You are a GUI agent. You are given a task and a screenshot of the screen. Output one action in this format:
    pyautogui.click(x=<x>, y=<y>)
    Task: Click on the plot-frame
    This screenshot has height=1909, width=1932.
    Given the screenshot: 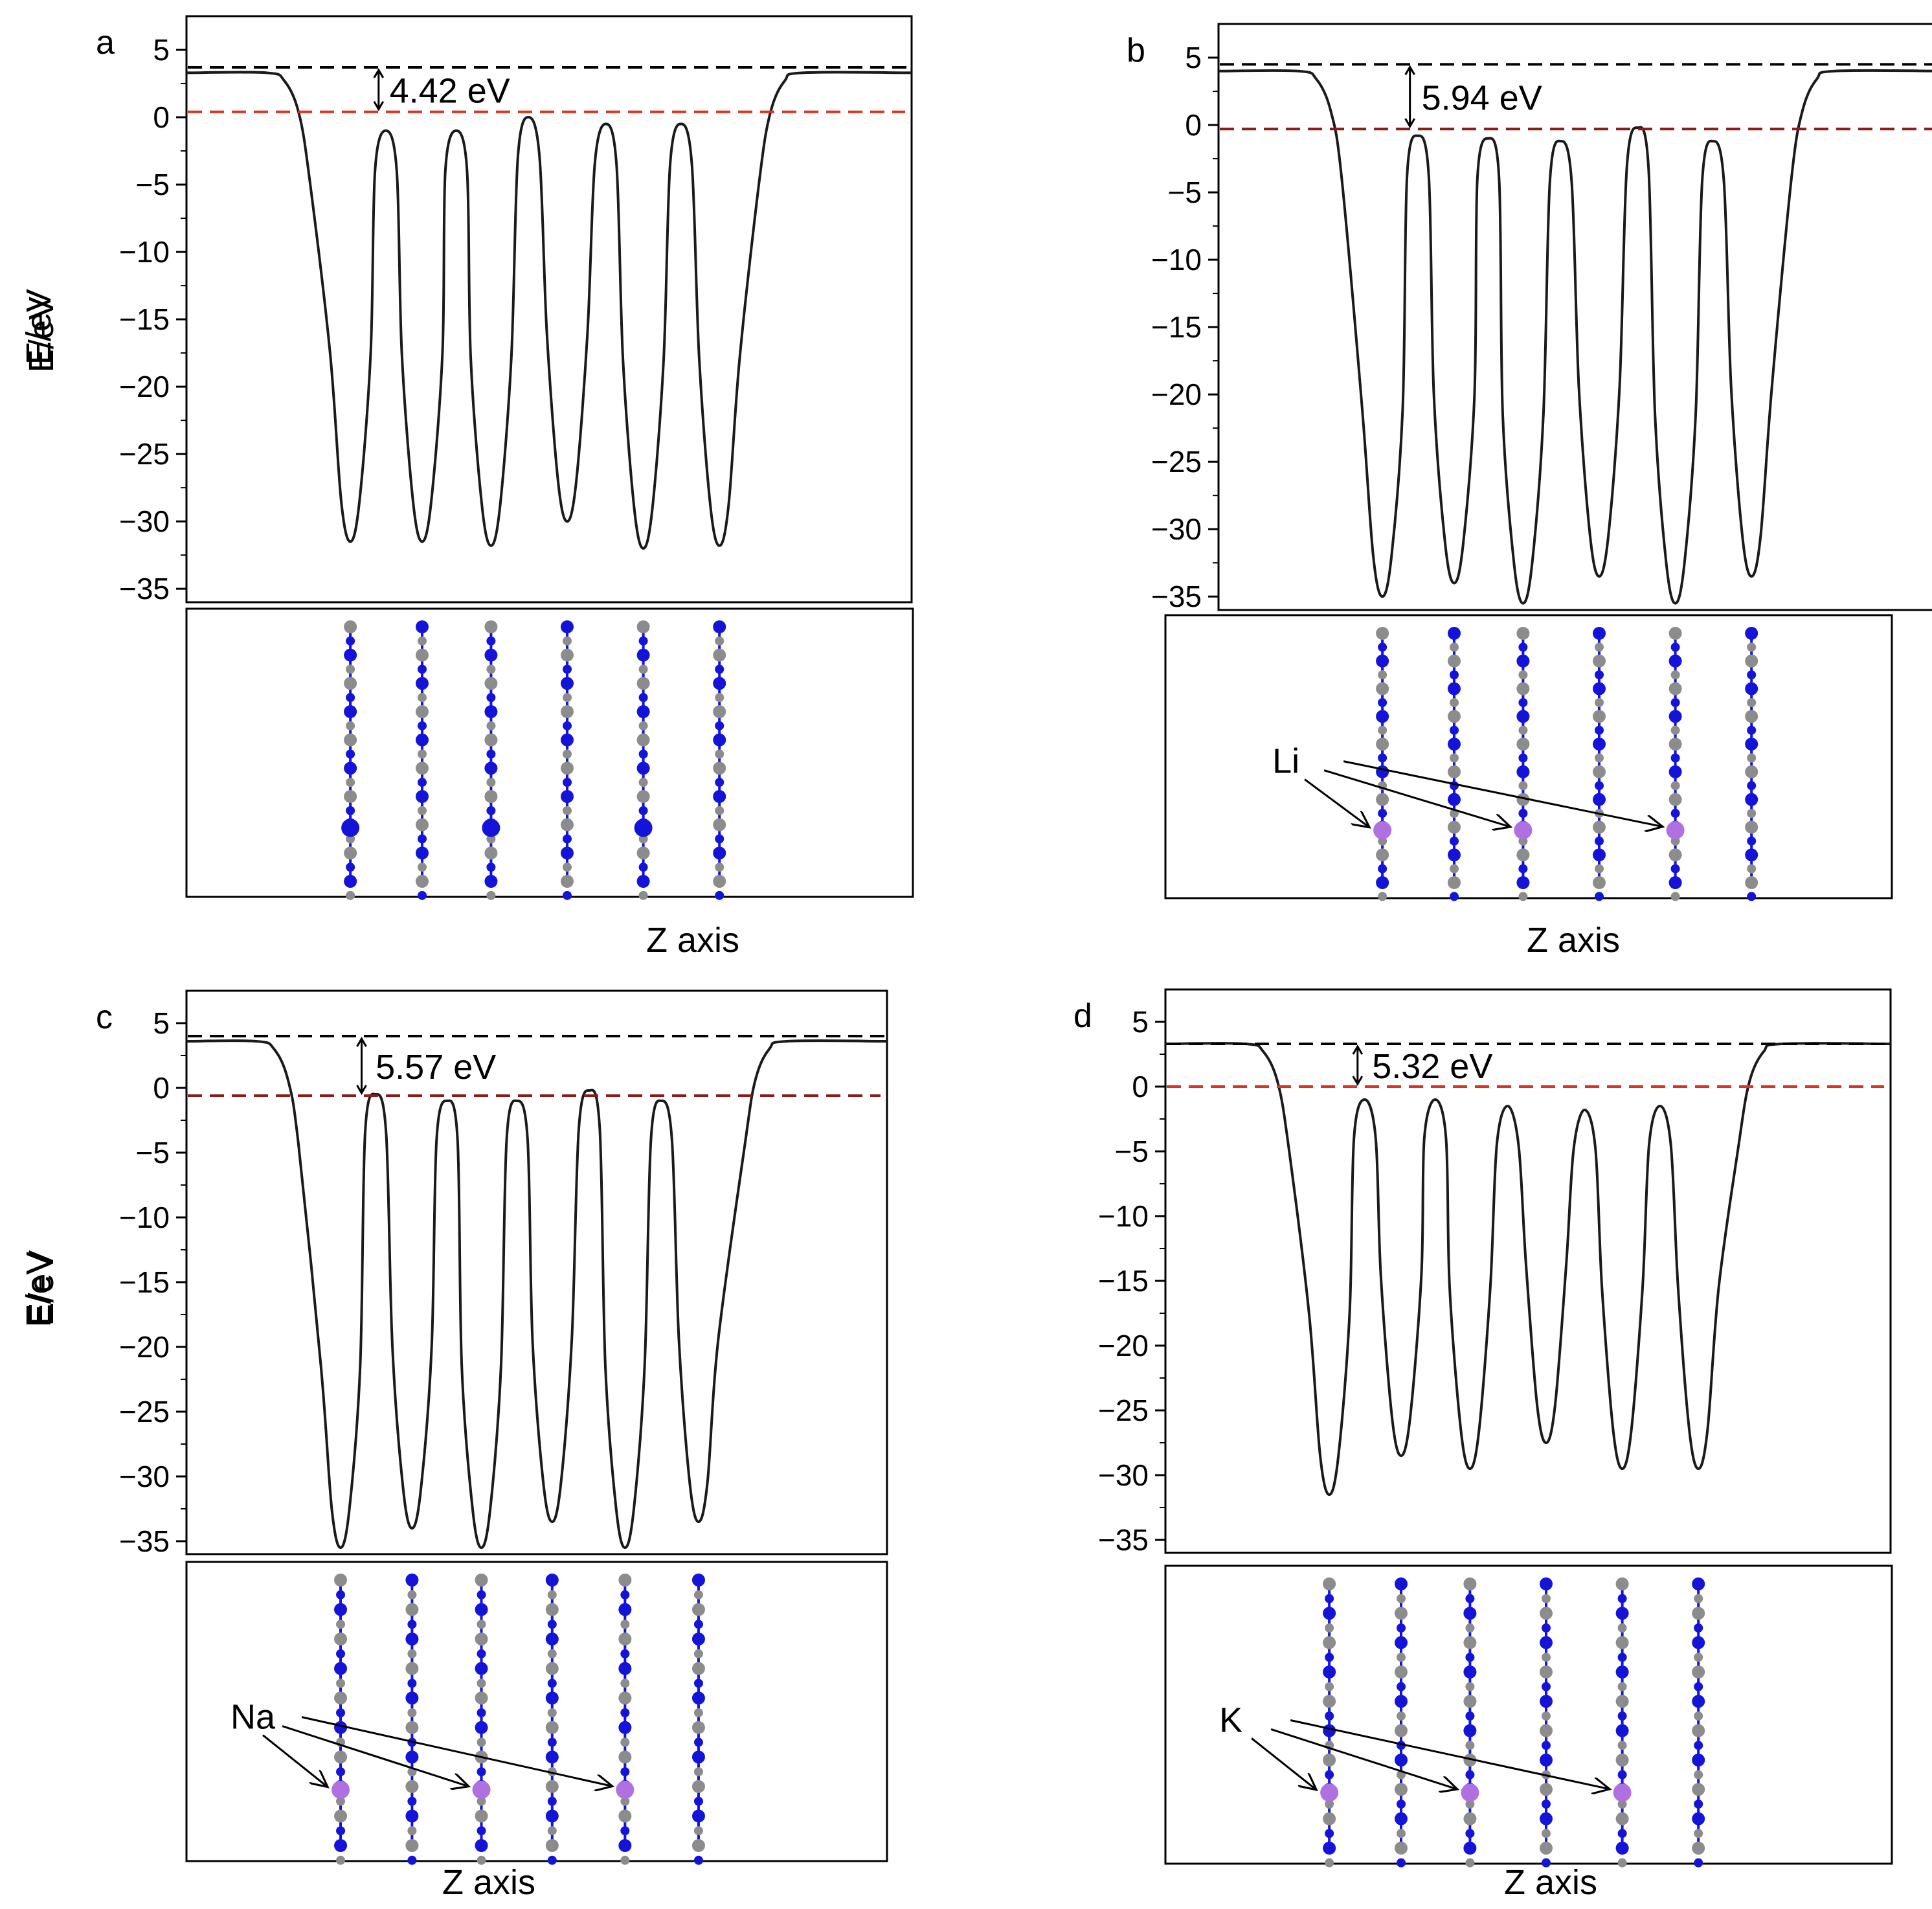 What is the action you would take?
    pyautogui.click(x=536, y=1272)
    